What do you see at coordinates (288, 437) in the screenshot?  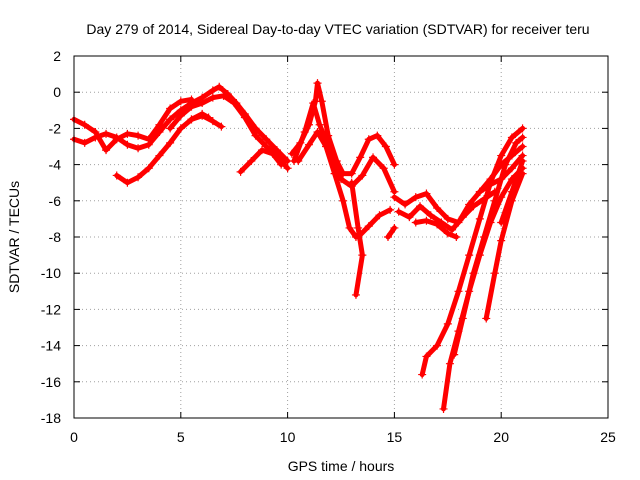 I see `x-tick-label: 10` at bounding box center [288, 437].